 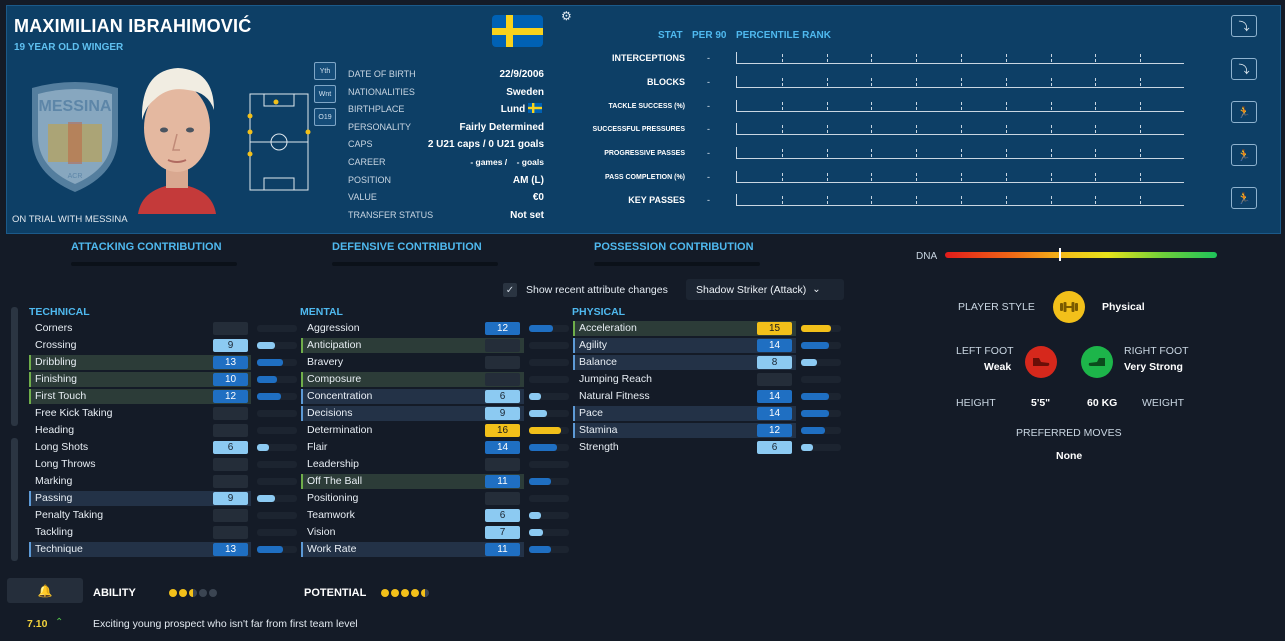 What do you see at coordinates (165, 345) in the screenshot?
I see `attribute-row-crossing: Crossing 9` at bounding box center [165, 345].